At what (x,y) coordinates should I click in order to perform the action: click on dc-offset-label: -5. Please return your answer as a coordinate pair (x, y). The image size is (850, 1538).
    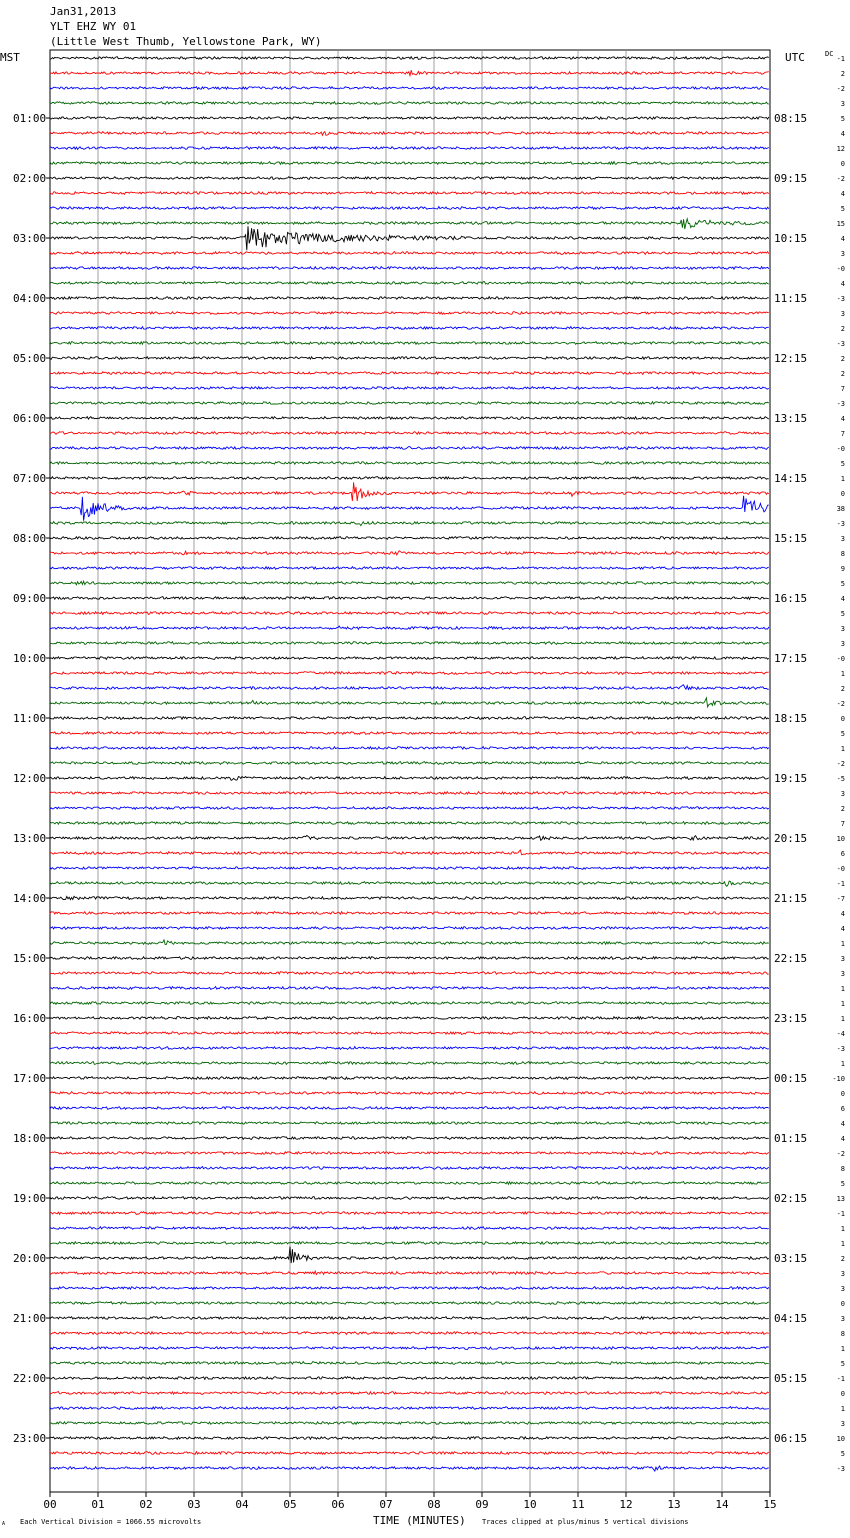
    Looking at the image, I should click on (841, 779).